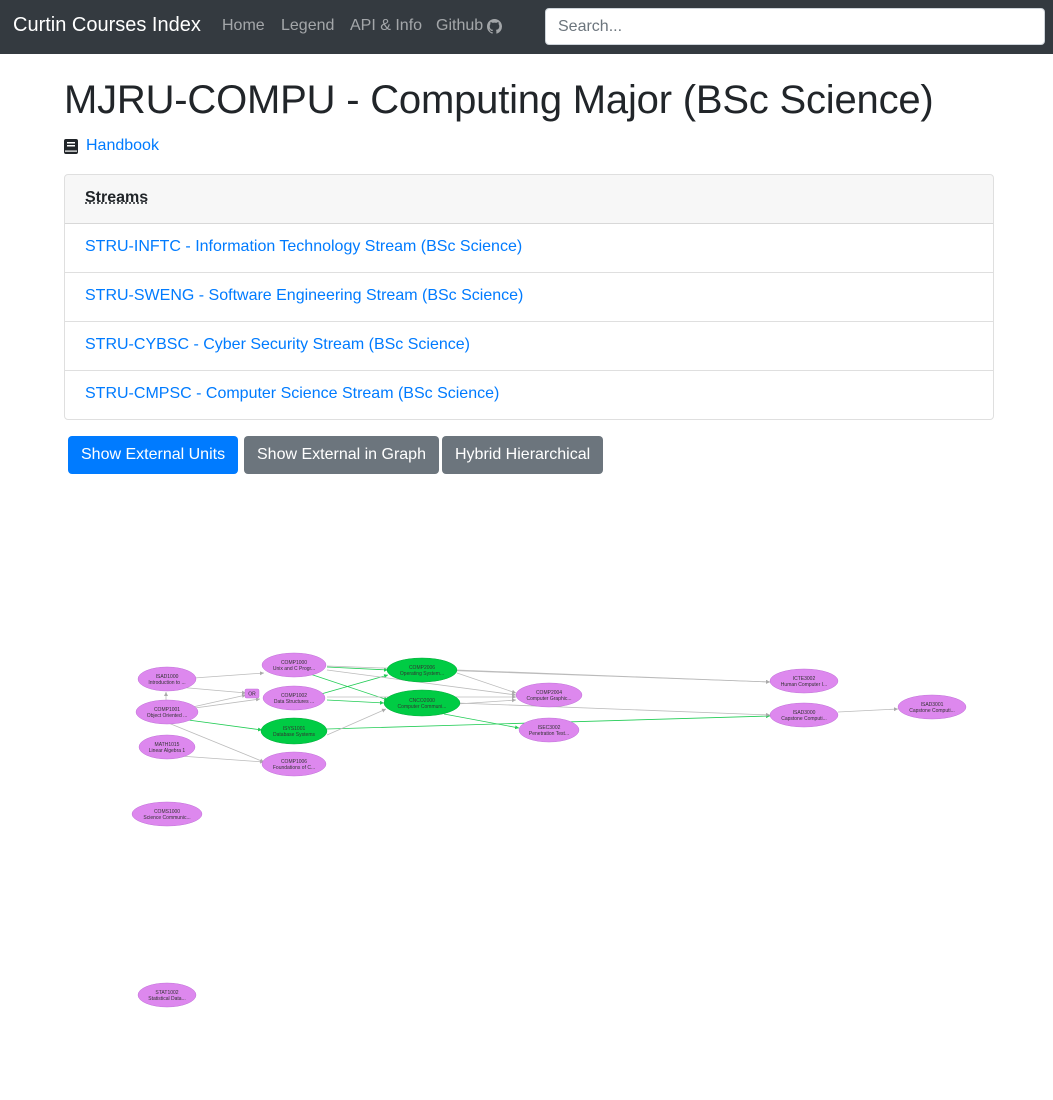 Image resolution: width=1053 pixels, height=1100 pixels. What do you see at coordinates (523, 455) in the screenshot?
I see `hybrid-hierarchical-button: Hybrid Hierarchical` at bounding box center [523, 455].